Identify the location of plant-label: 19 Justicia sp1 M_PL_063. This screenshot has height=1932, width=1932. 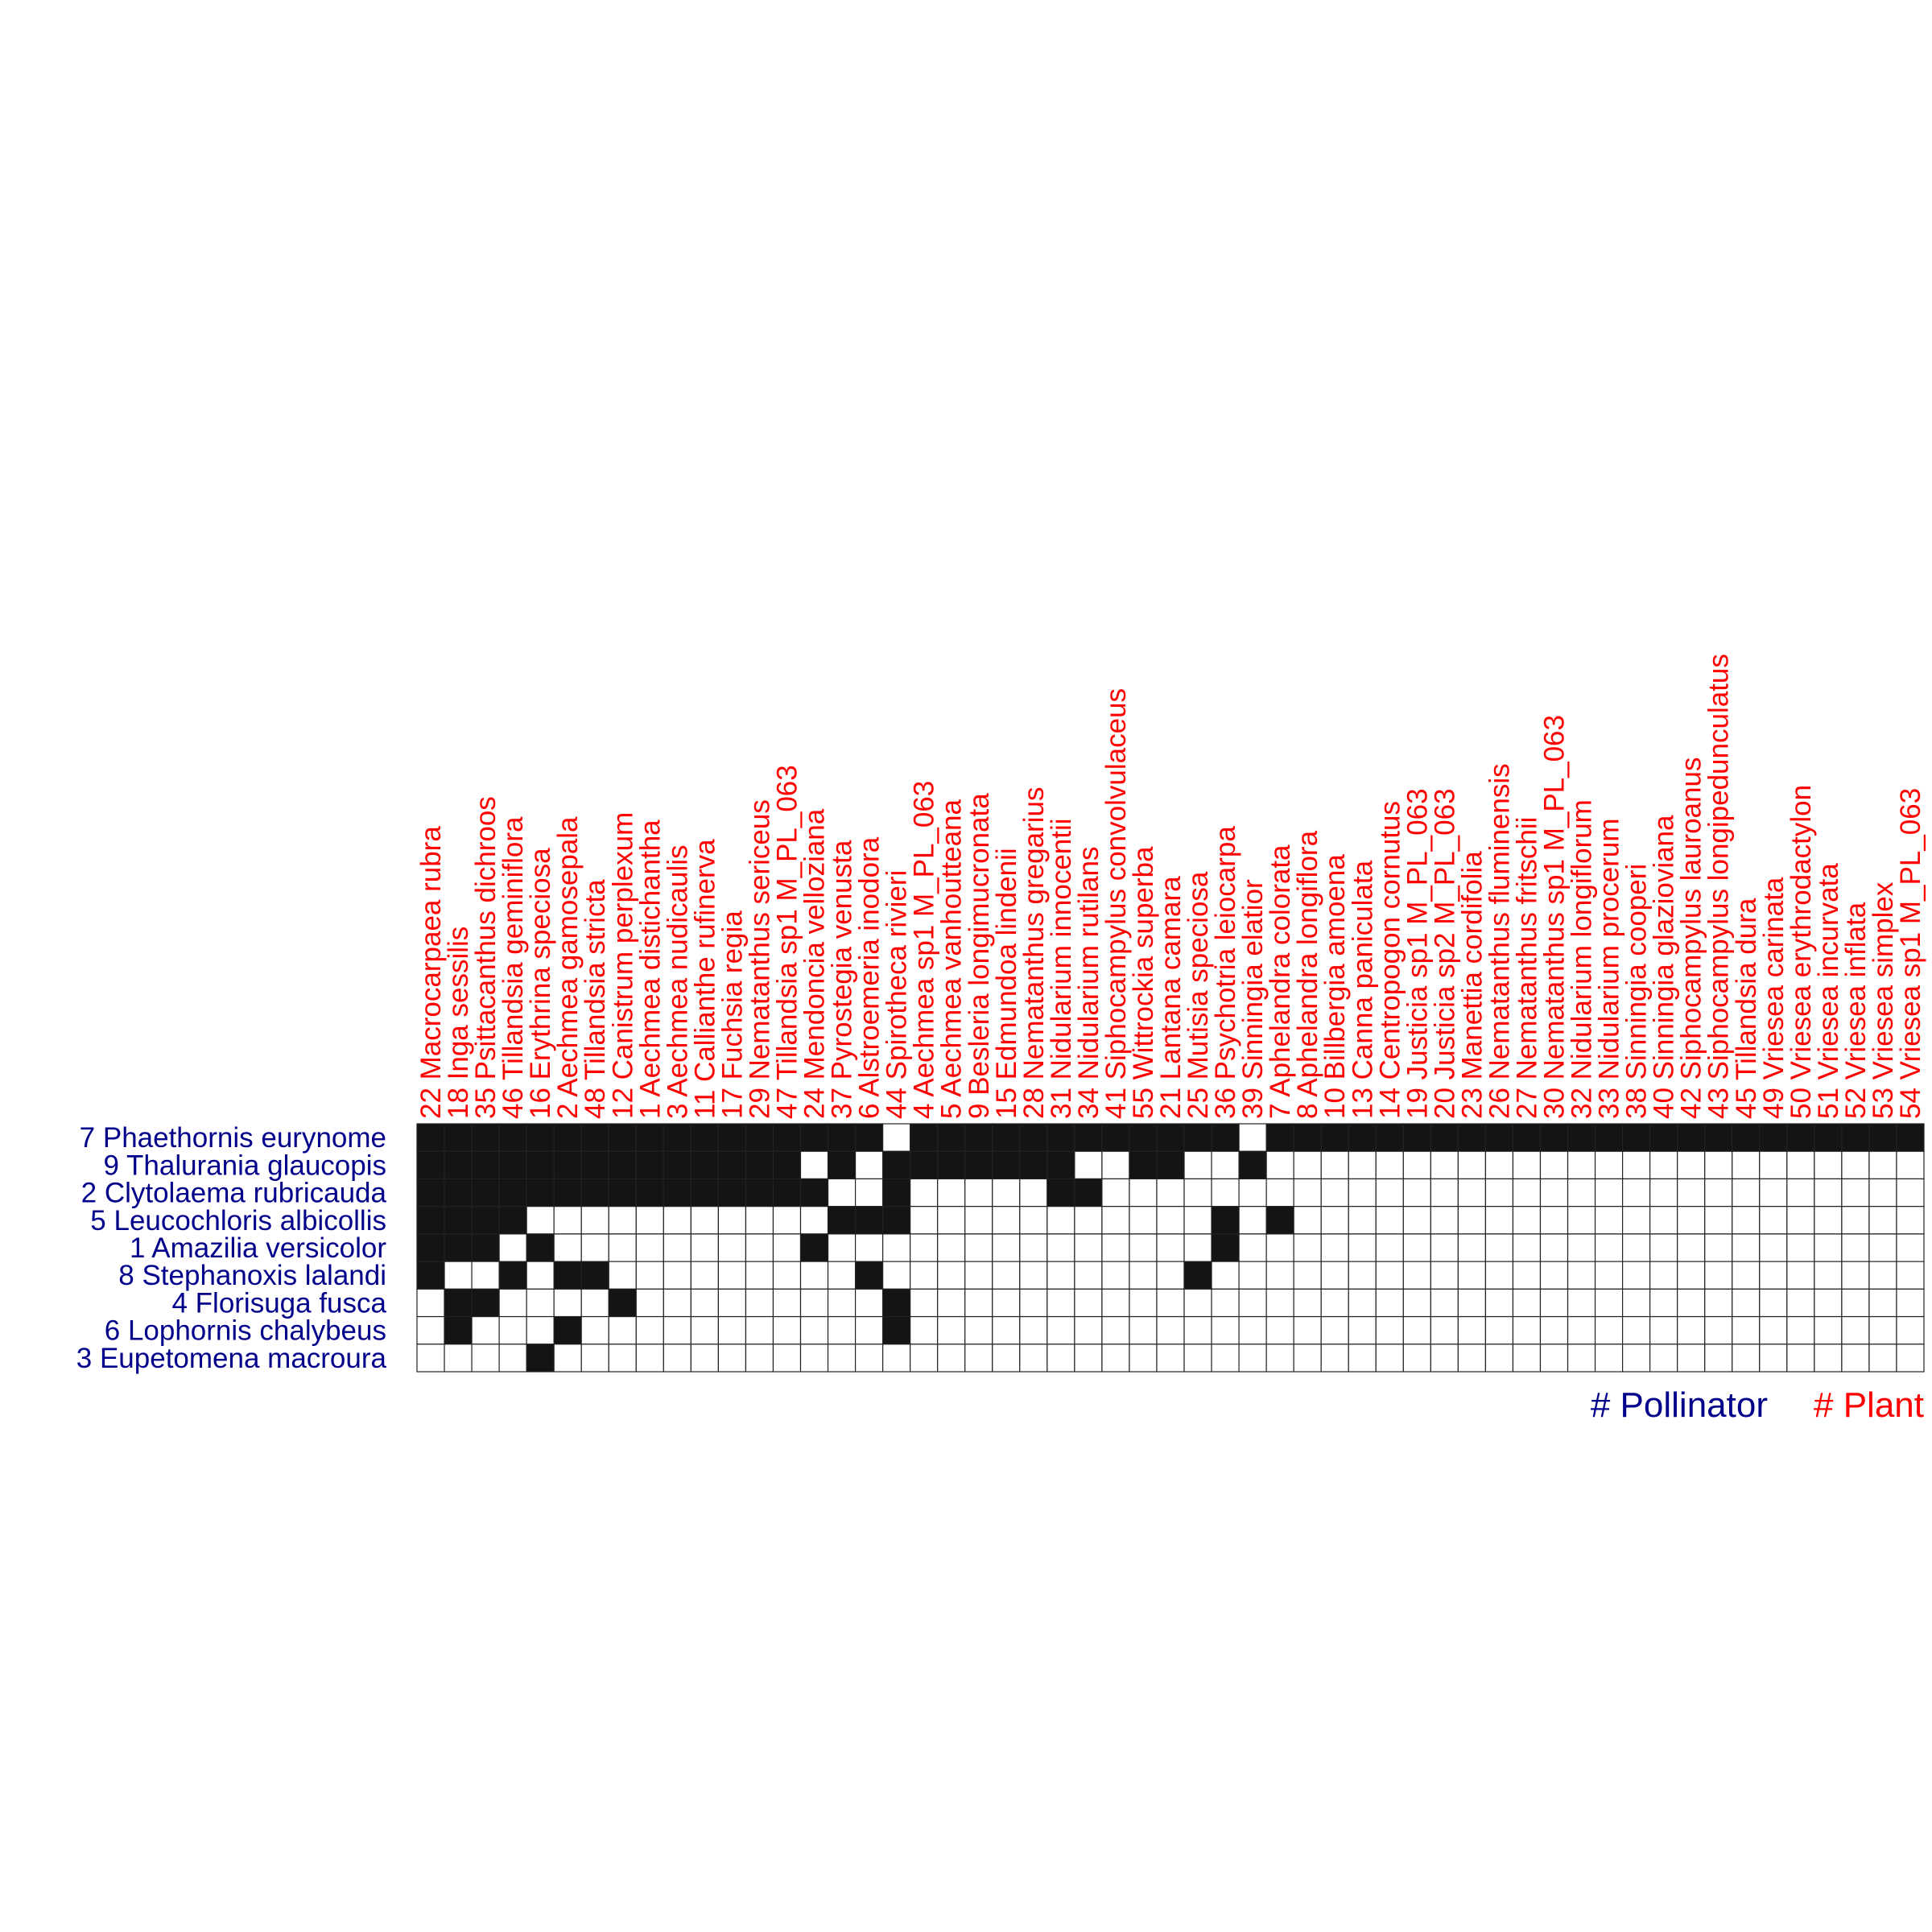
(1417, 953).